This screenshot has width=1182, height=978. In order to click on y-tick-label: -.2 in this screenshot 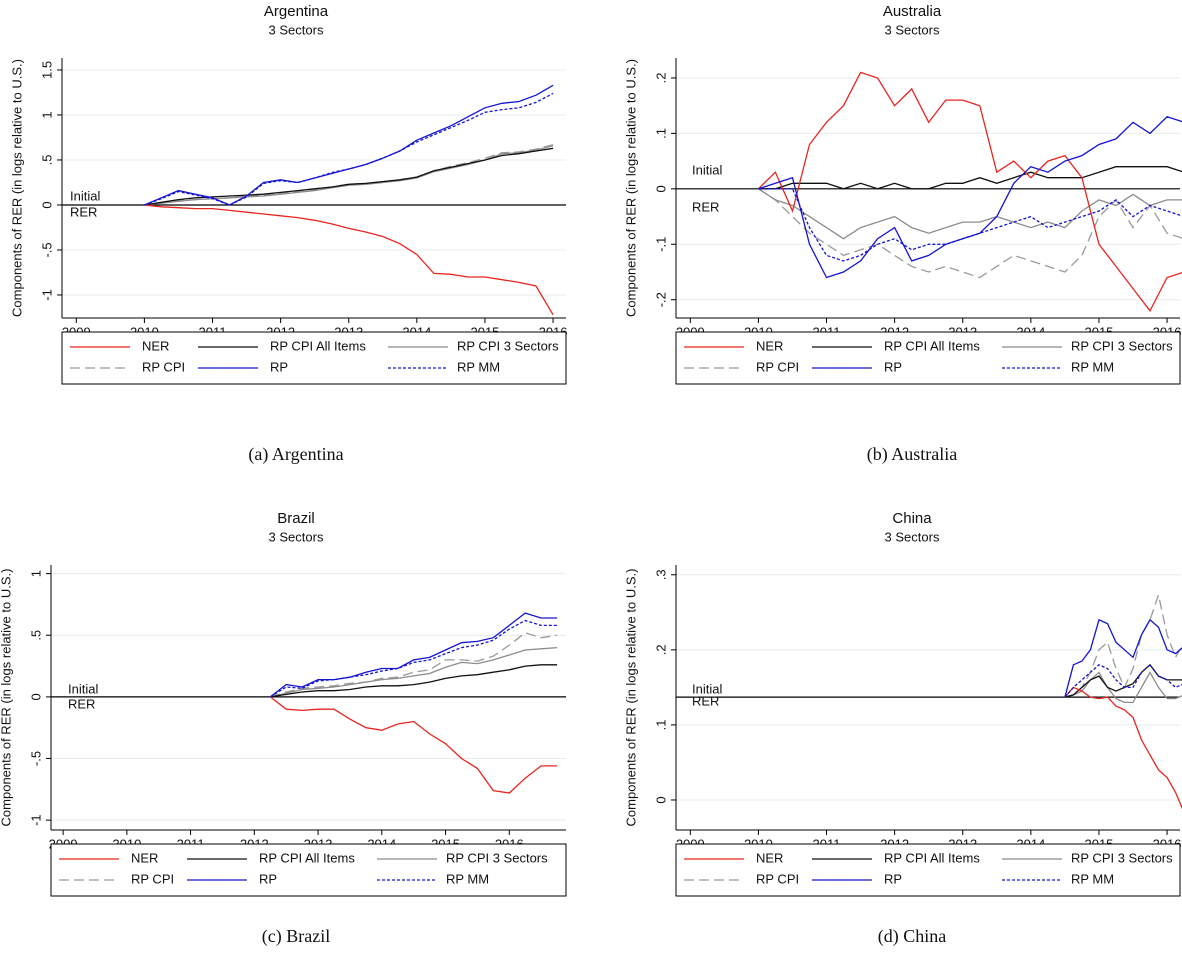, I will do `click(660, 299)`.